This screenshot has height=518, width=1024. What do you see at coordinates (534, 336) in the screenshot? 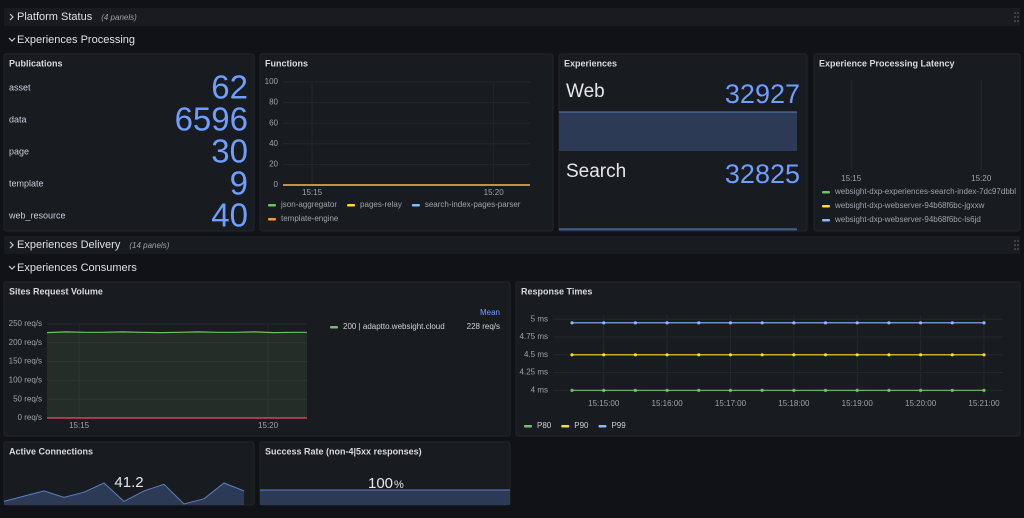
I see `y-tick-label: 4.75 ms` at bounding box center [534, 336].